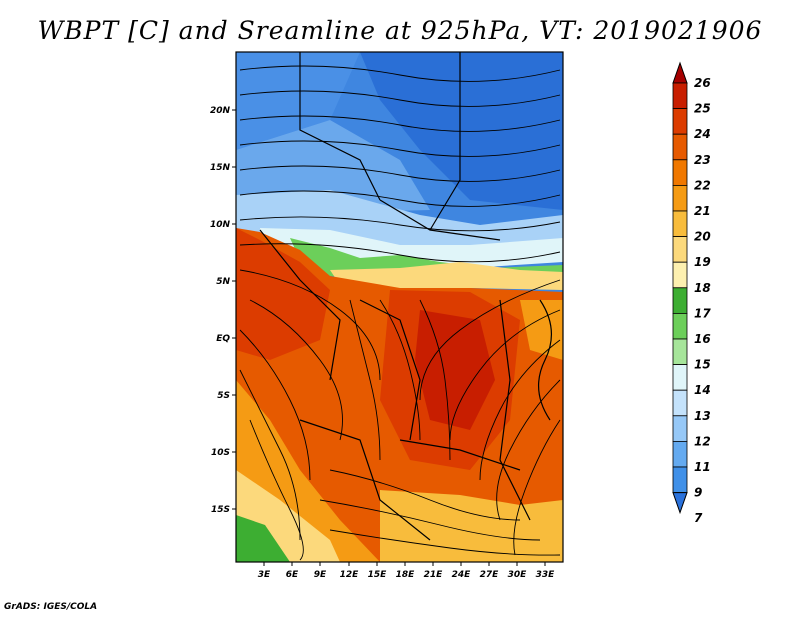 This screenshot has width=800, height=618. I want to click on yellow-band, so click(446, 276).